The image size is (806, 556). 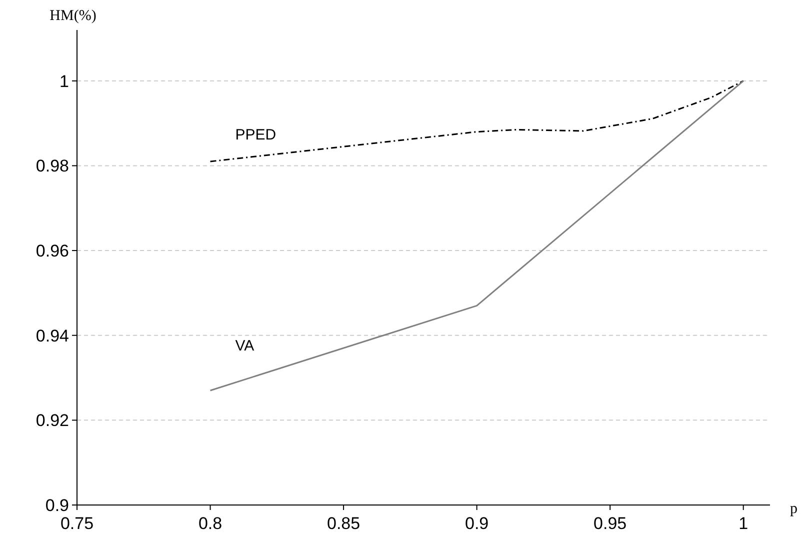 What do you see at coordinates (477, 121) in the screenshot?
I see `line-series` at bounding box center [477, 121].